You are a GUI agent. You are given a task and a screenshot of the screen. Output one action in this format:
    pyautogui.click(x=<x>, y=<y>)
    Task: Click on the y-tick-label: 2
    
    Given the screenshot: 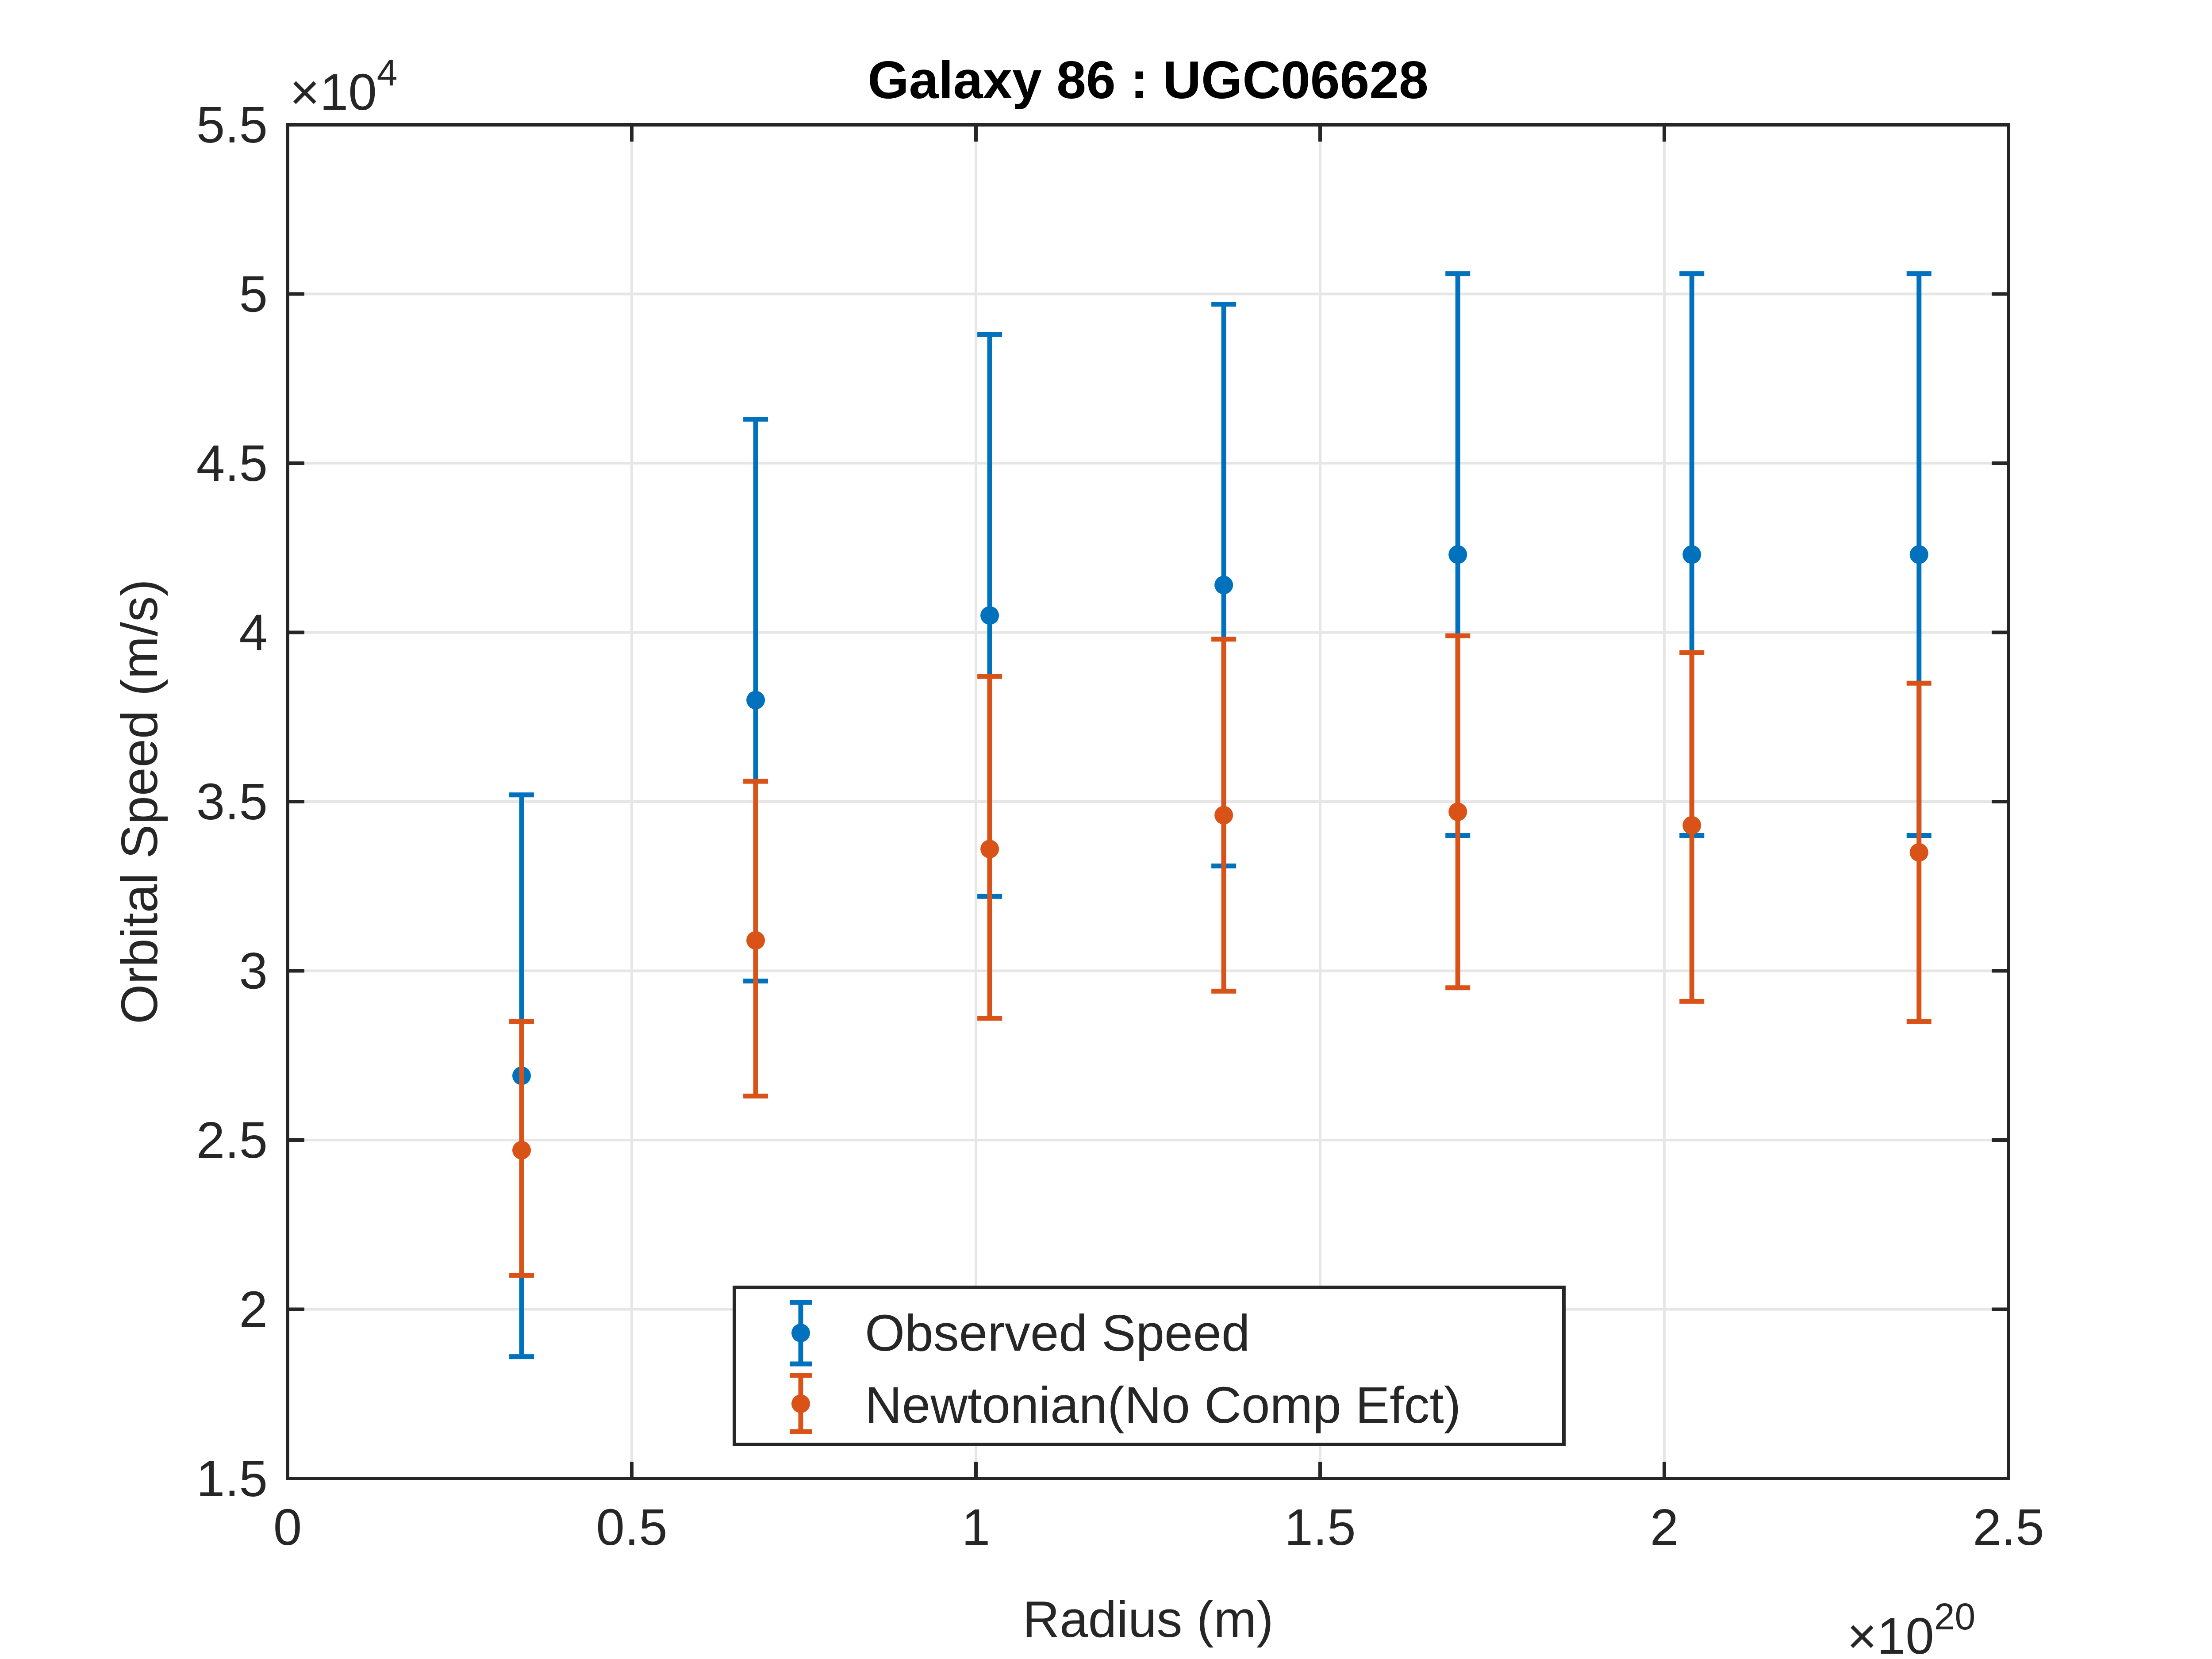 What is the action you would take?
    pyautogui.click(x=254, y=1309)
    